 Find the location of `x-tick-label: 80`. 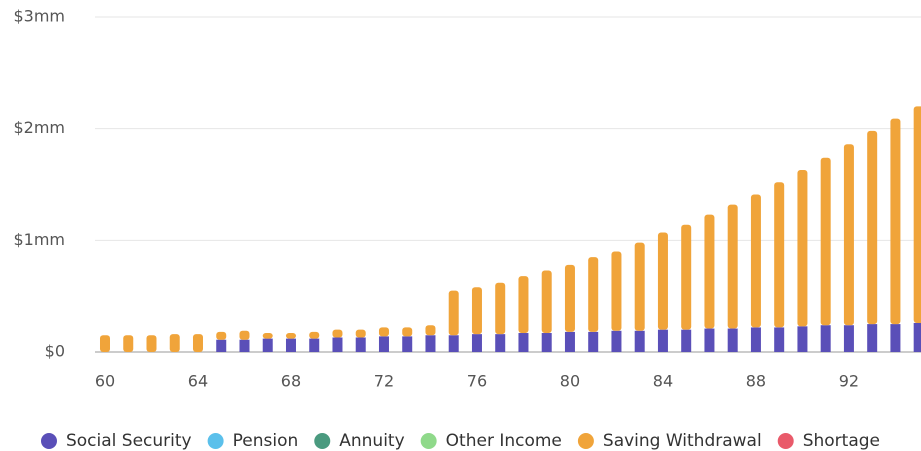

x-tick-label: 80 is located at coordinates (570, 381).